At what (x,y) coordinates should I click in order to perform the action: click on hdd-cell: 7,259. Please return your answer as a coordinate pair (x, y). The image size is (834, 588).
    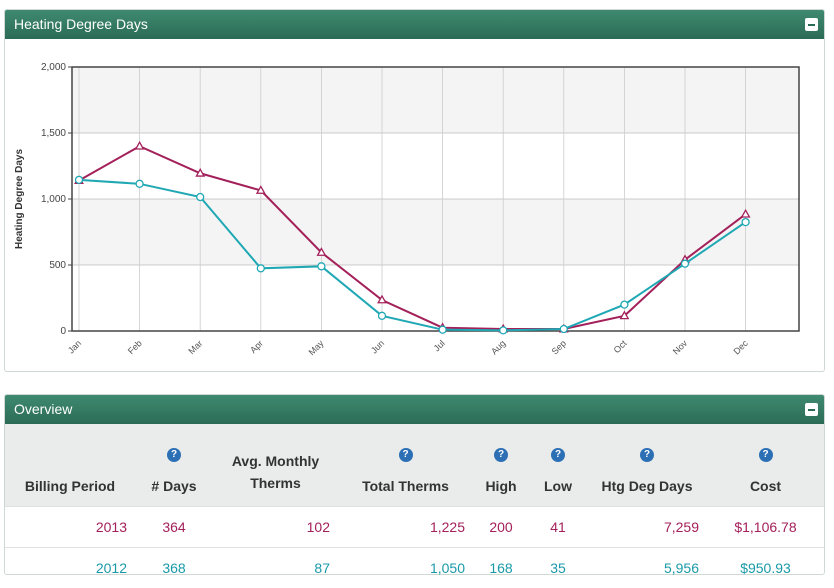
    Looking at the image, I should click on (647, 527).